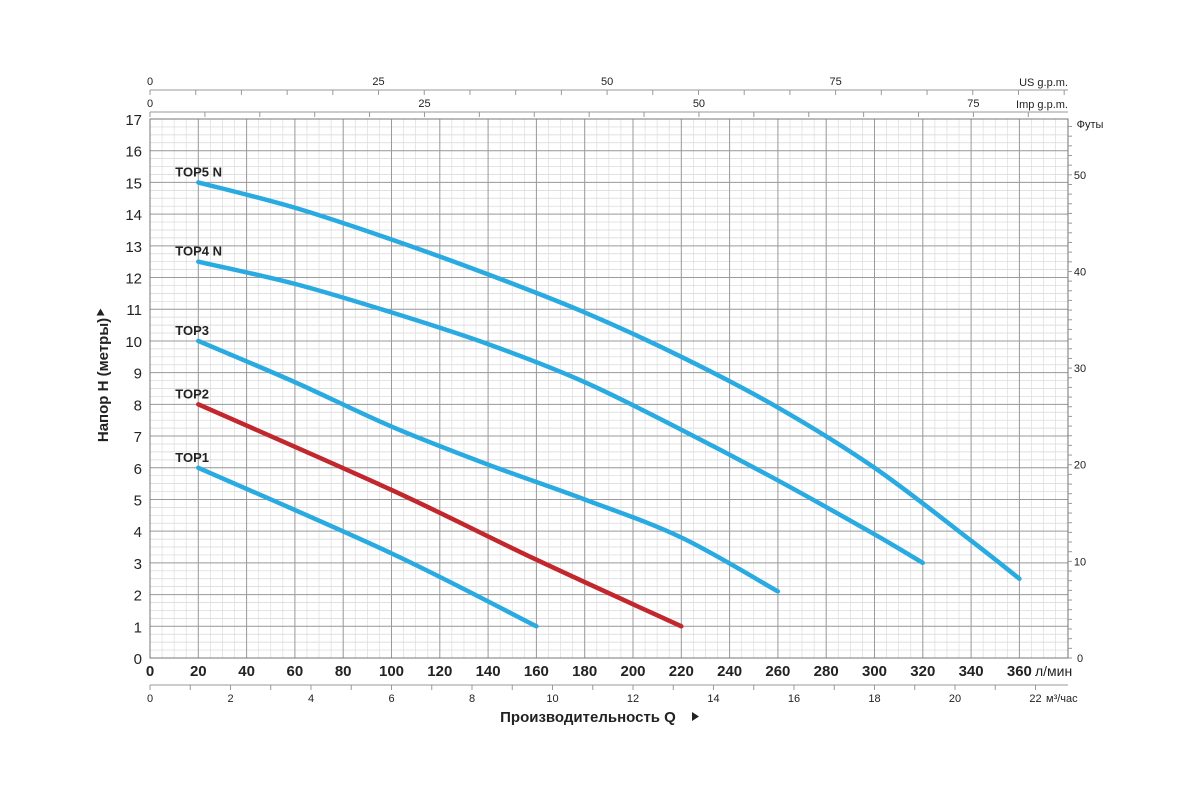 The width and height of the screenshot is (1200, 800). Describe the element at coordinates (1080, 659) in the screenshot. I see `ft-tick-label: 0` at that location.